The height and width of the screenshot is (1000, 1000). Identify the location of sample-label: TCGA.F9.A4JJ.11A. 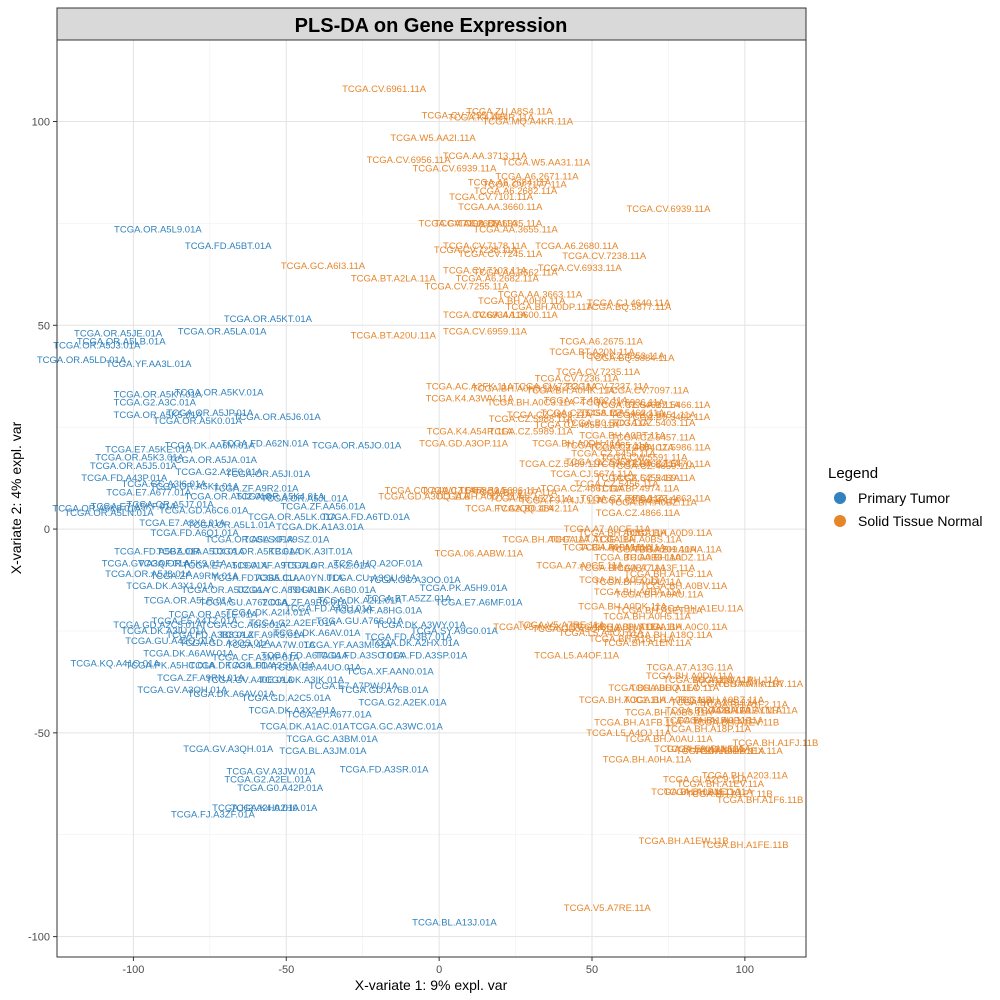
(561, 501).